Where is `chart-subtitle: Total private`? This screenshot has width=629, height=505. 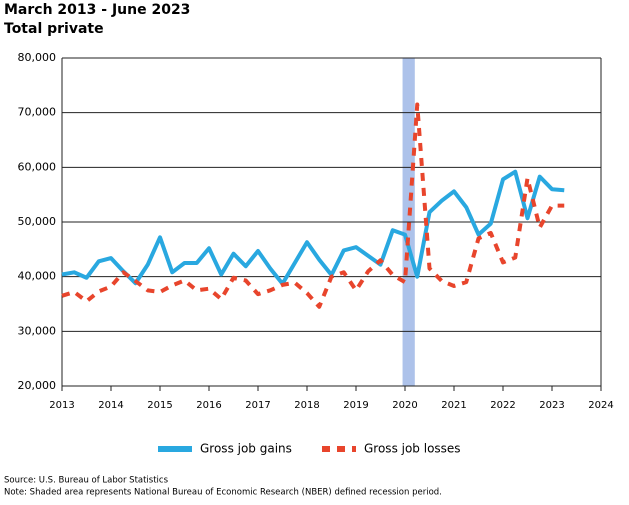 chart-subtitle: Total private is located at coordinates (54, 29).